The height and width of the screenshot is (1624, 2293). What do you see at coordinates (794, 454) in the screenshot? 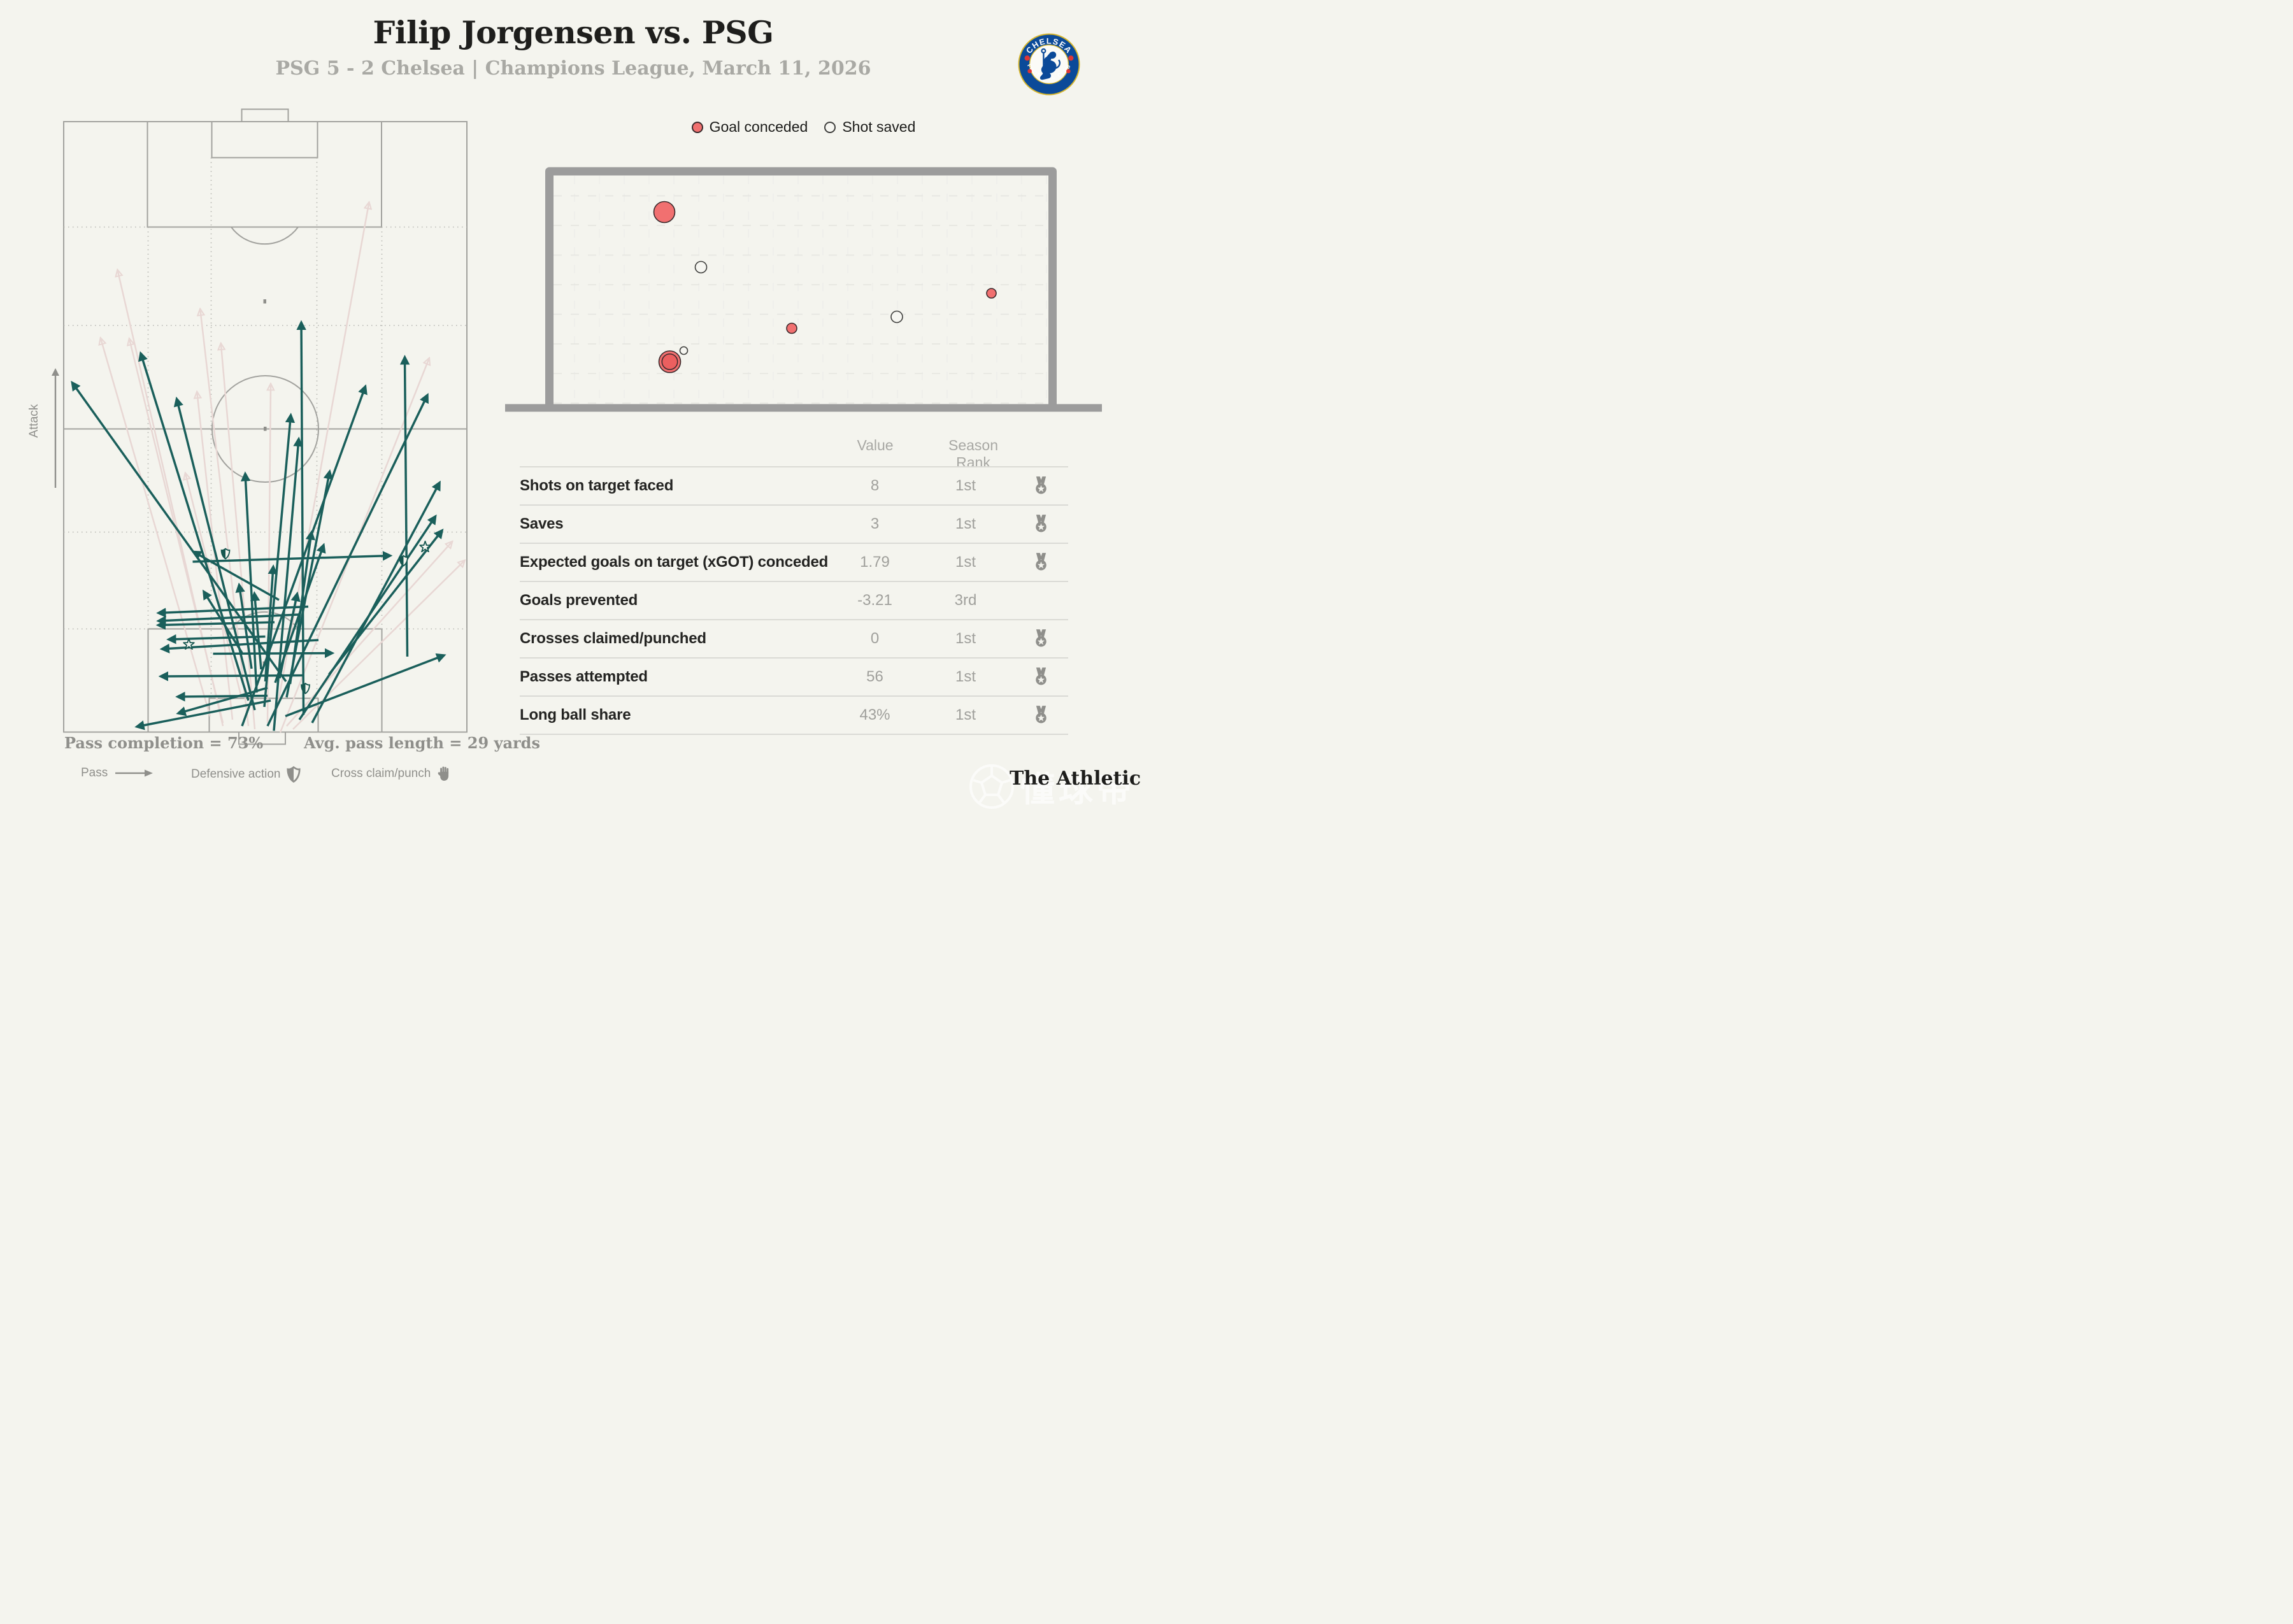
I see `stats-table-header: Value Season Rank` at bounding box center [794, 454].